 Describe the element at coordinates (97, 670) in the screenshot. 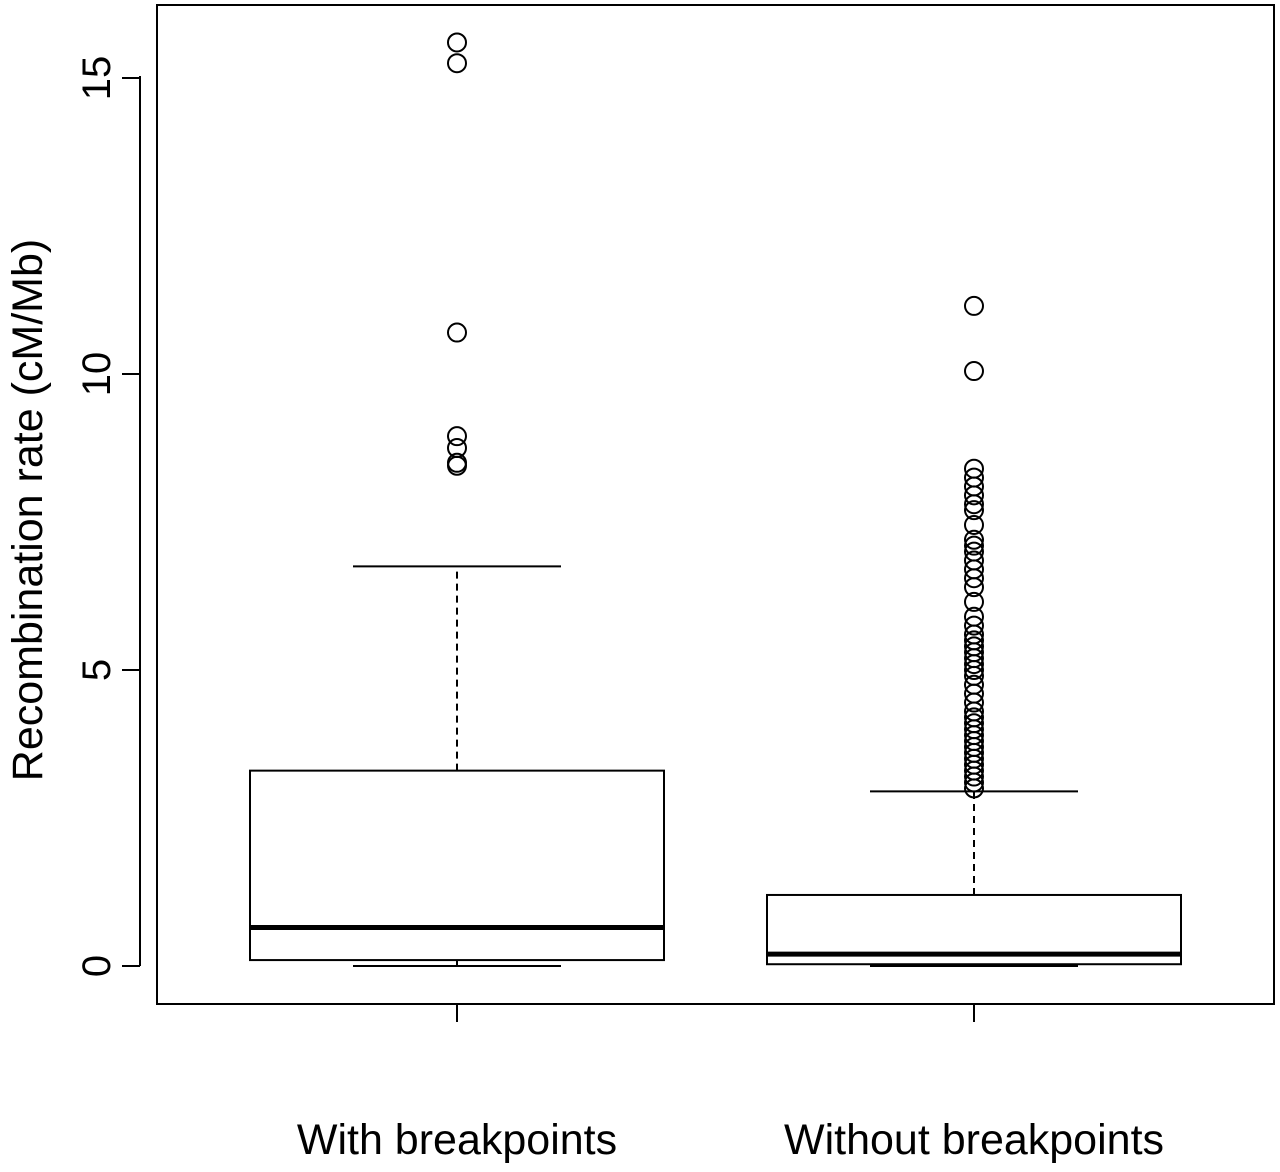

I see `y-tick-label: 5` at that location.